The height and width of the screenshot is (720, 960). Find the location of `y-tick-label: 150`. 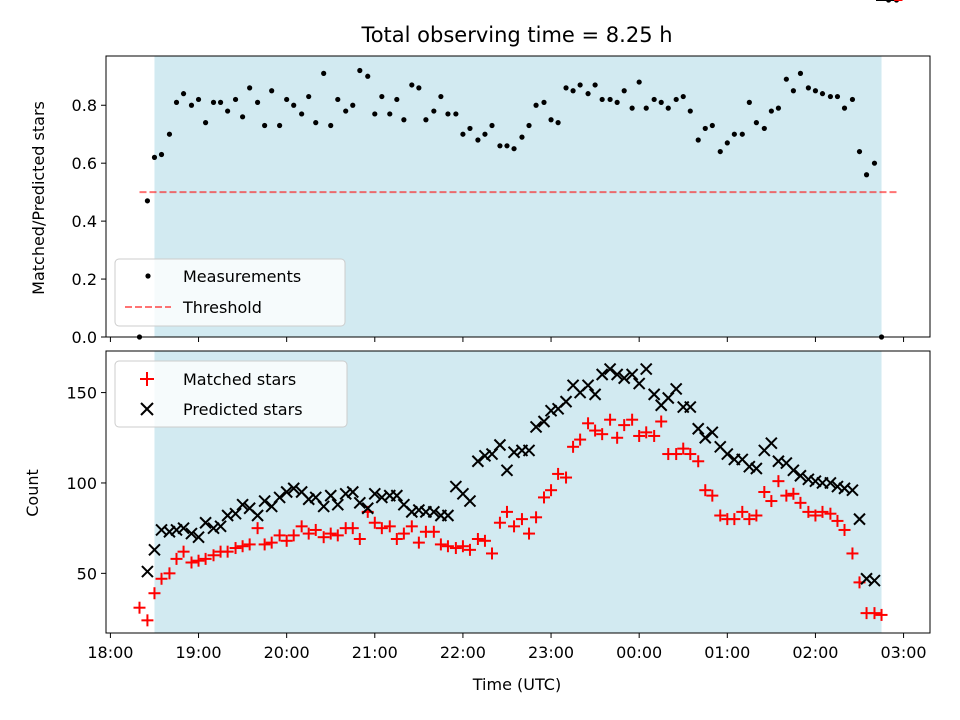

y-tick-label: 150 is located at coordinates (81, 393).